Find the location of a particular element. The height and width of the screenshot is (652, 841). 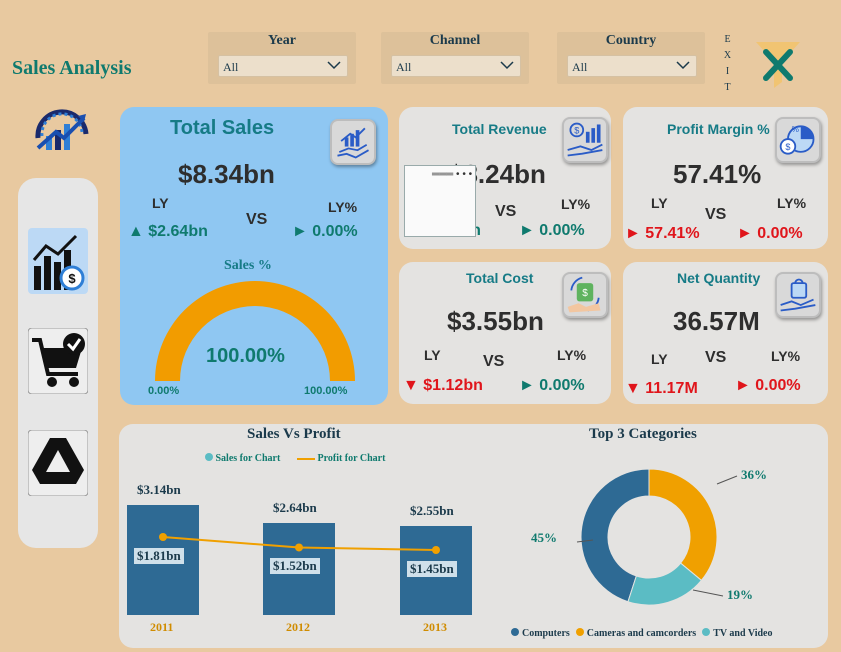

profit-margin-lyp-label: LY% is located at coordinates (792, 203).